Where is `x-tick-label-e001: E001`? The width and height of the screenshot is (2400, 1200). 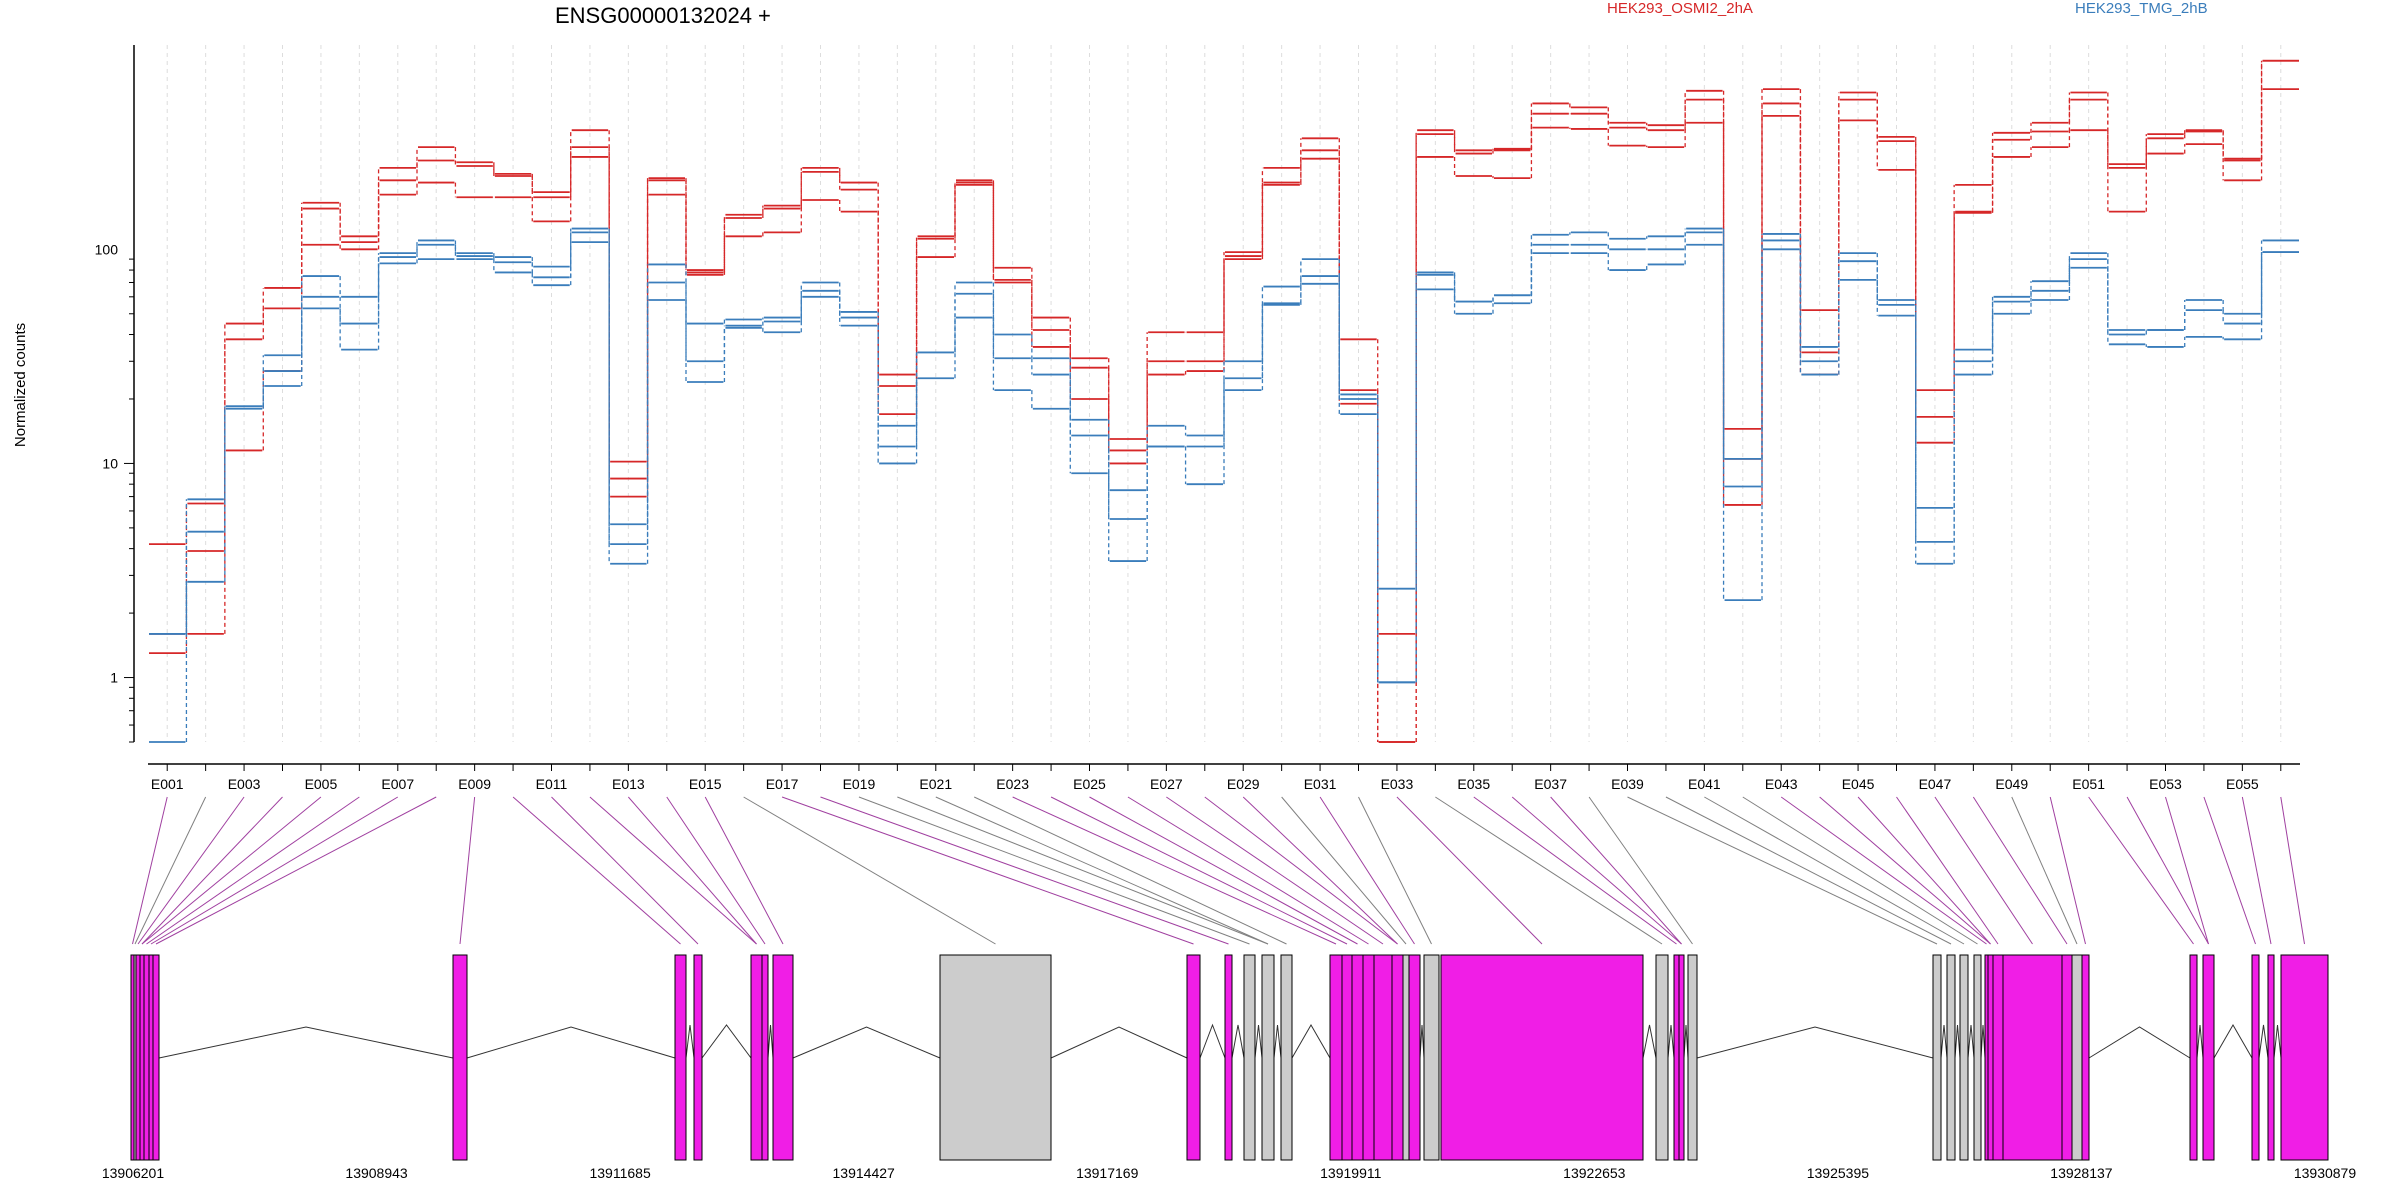
x-tick-label-e001: E001 is located at coordinates (167, 784).